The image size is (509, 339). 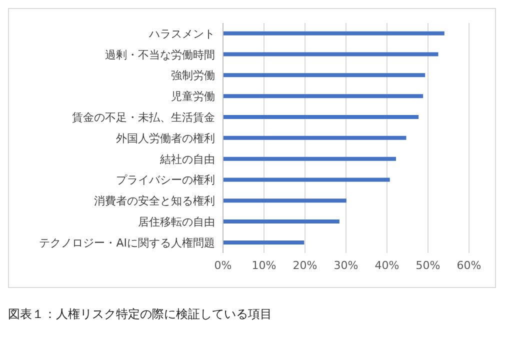 What do you see at coordinates (305, 265) in the screenshot?
I see `x-tick-label: 20%` at bounding box center [305, 265].